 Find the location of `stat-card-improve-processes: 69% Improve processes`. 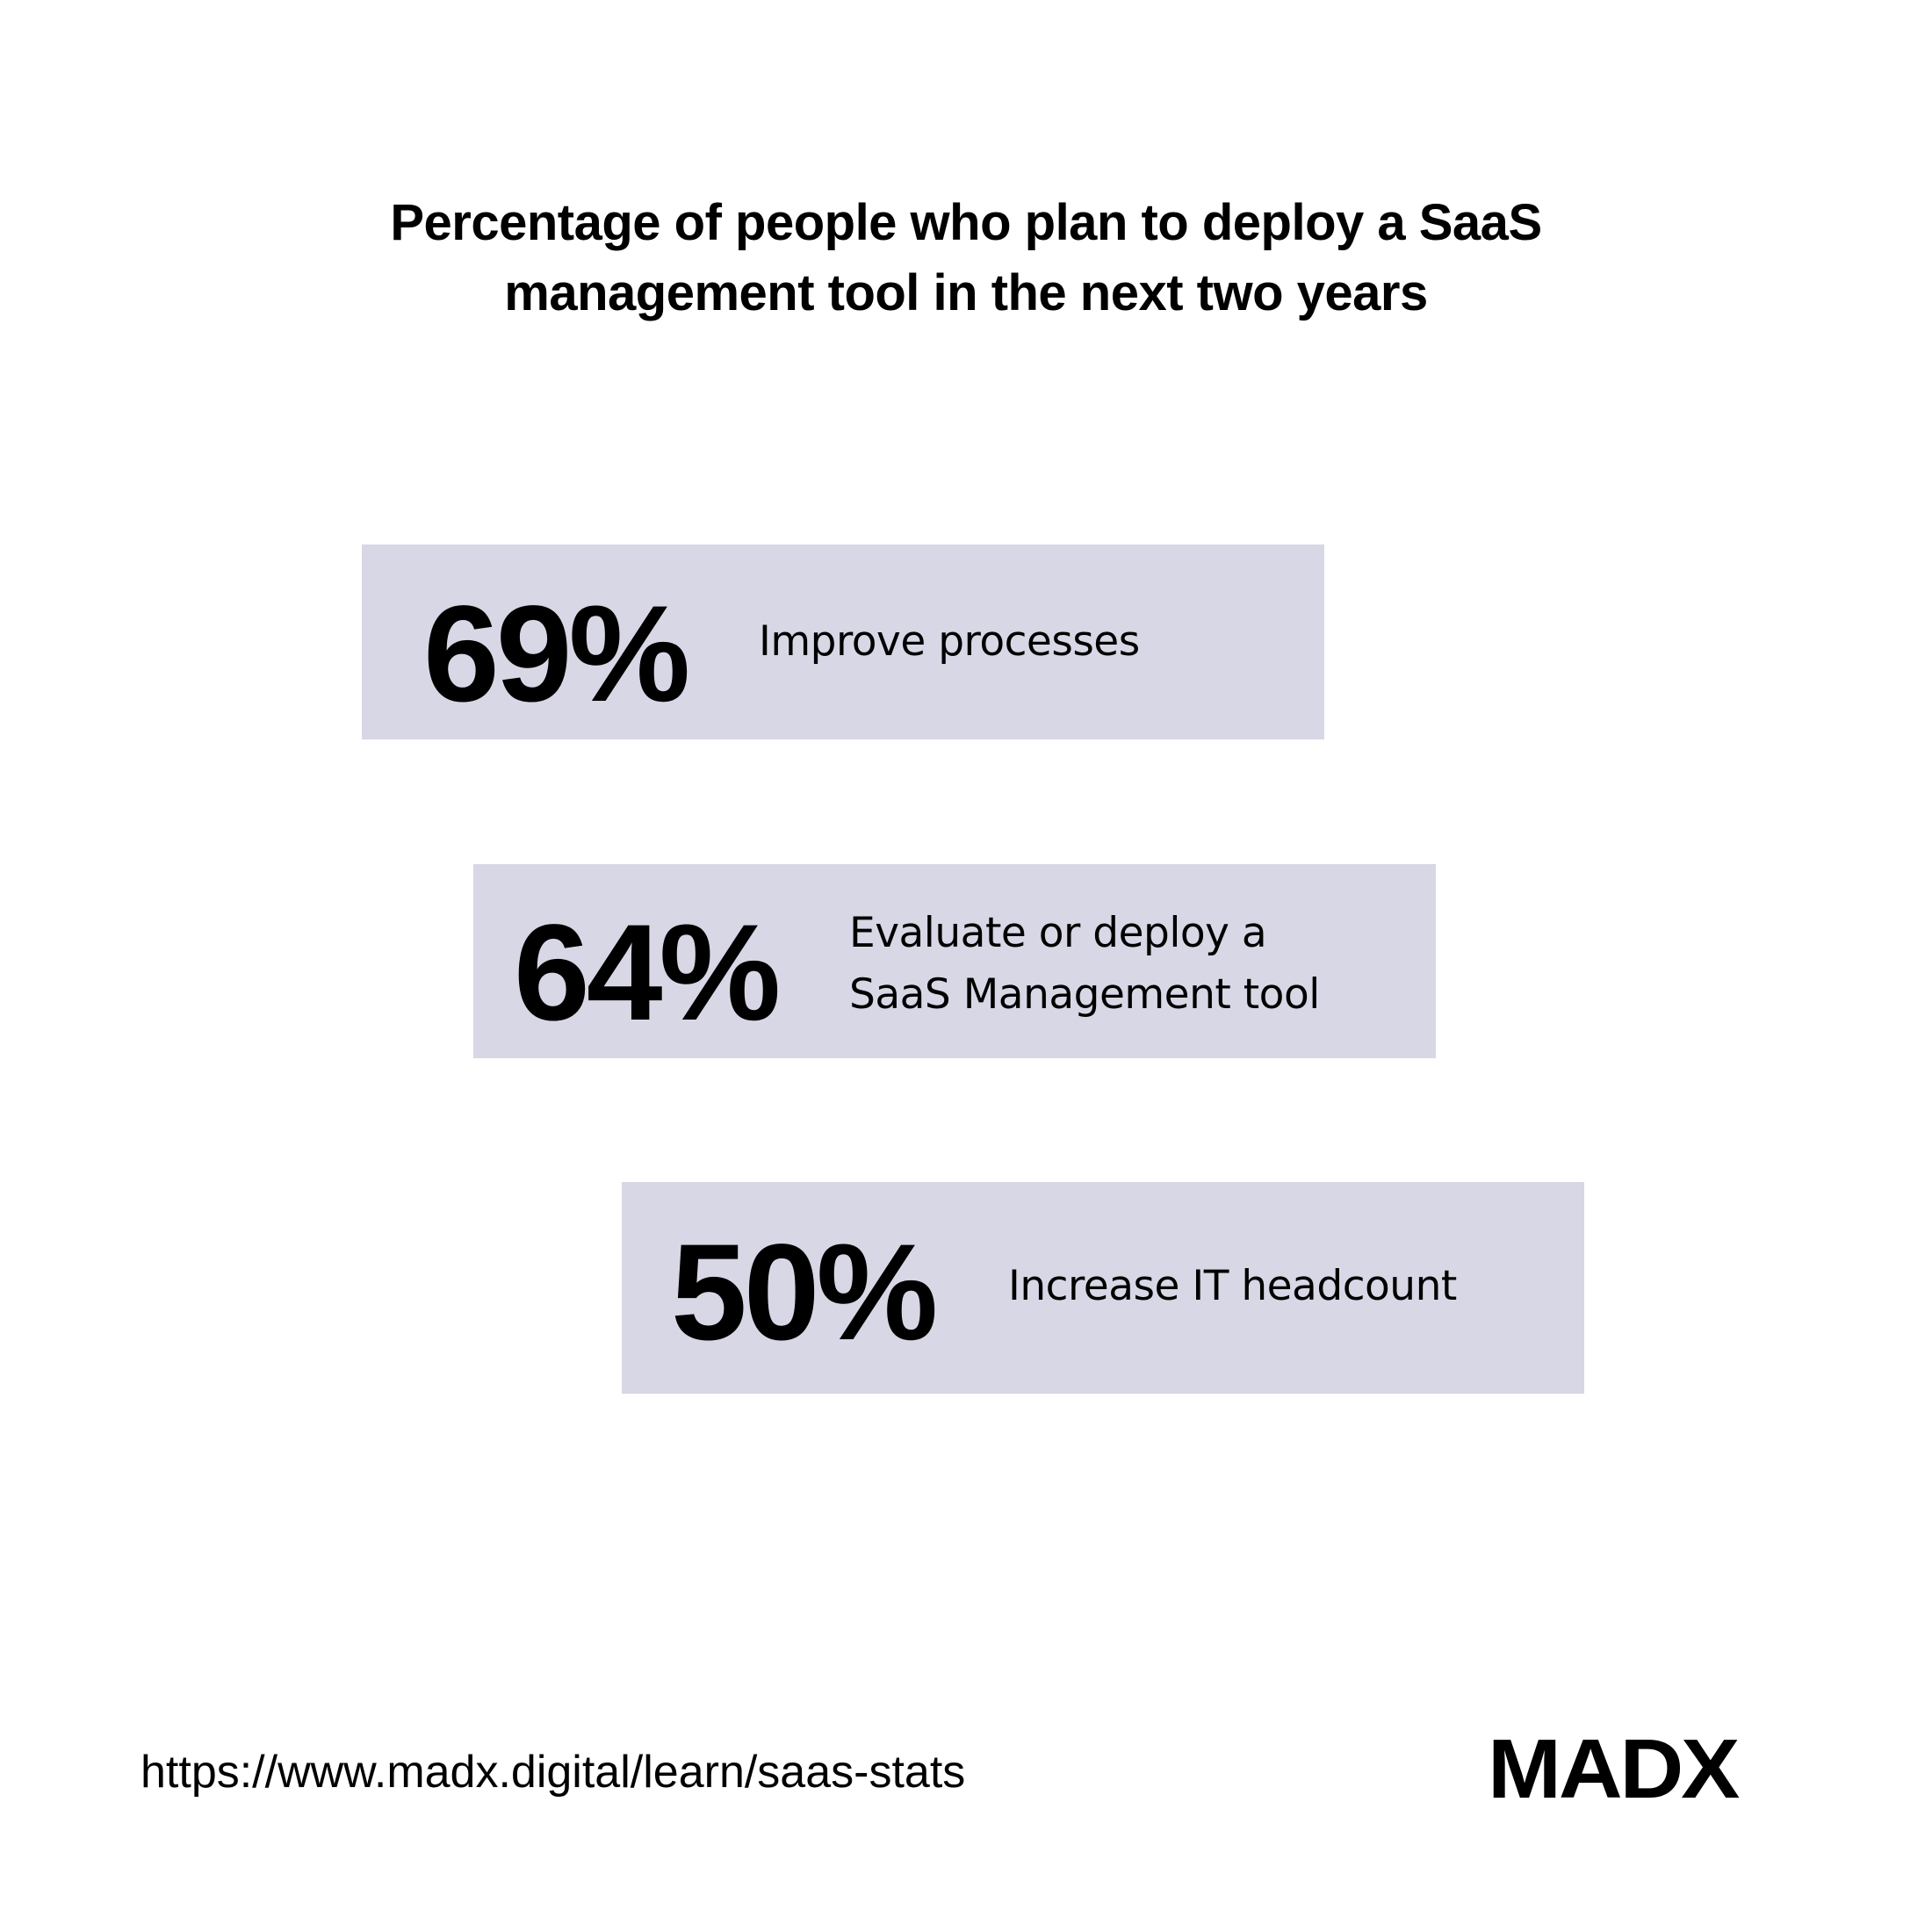

stat-card-improve-processes: 69% Improve processes is located at coordinates (843, 641).